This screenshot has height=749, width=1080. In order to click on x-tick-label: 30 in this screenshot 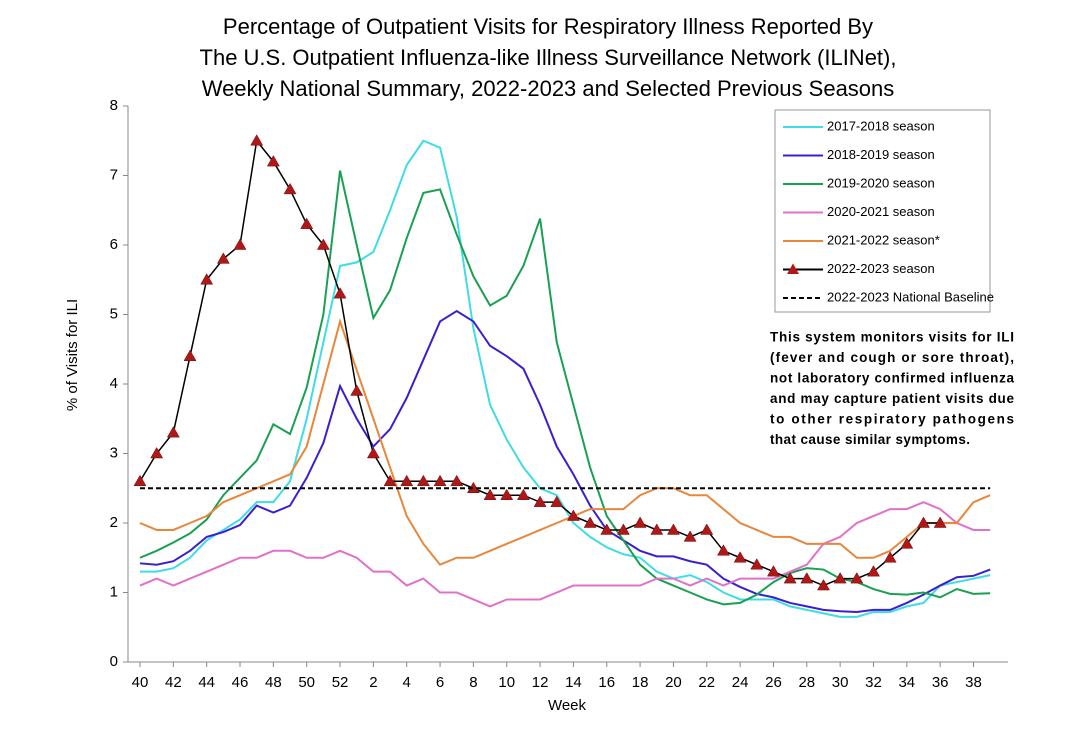, I will do `click(840, 682)`.